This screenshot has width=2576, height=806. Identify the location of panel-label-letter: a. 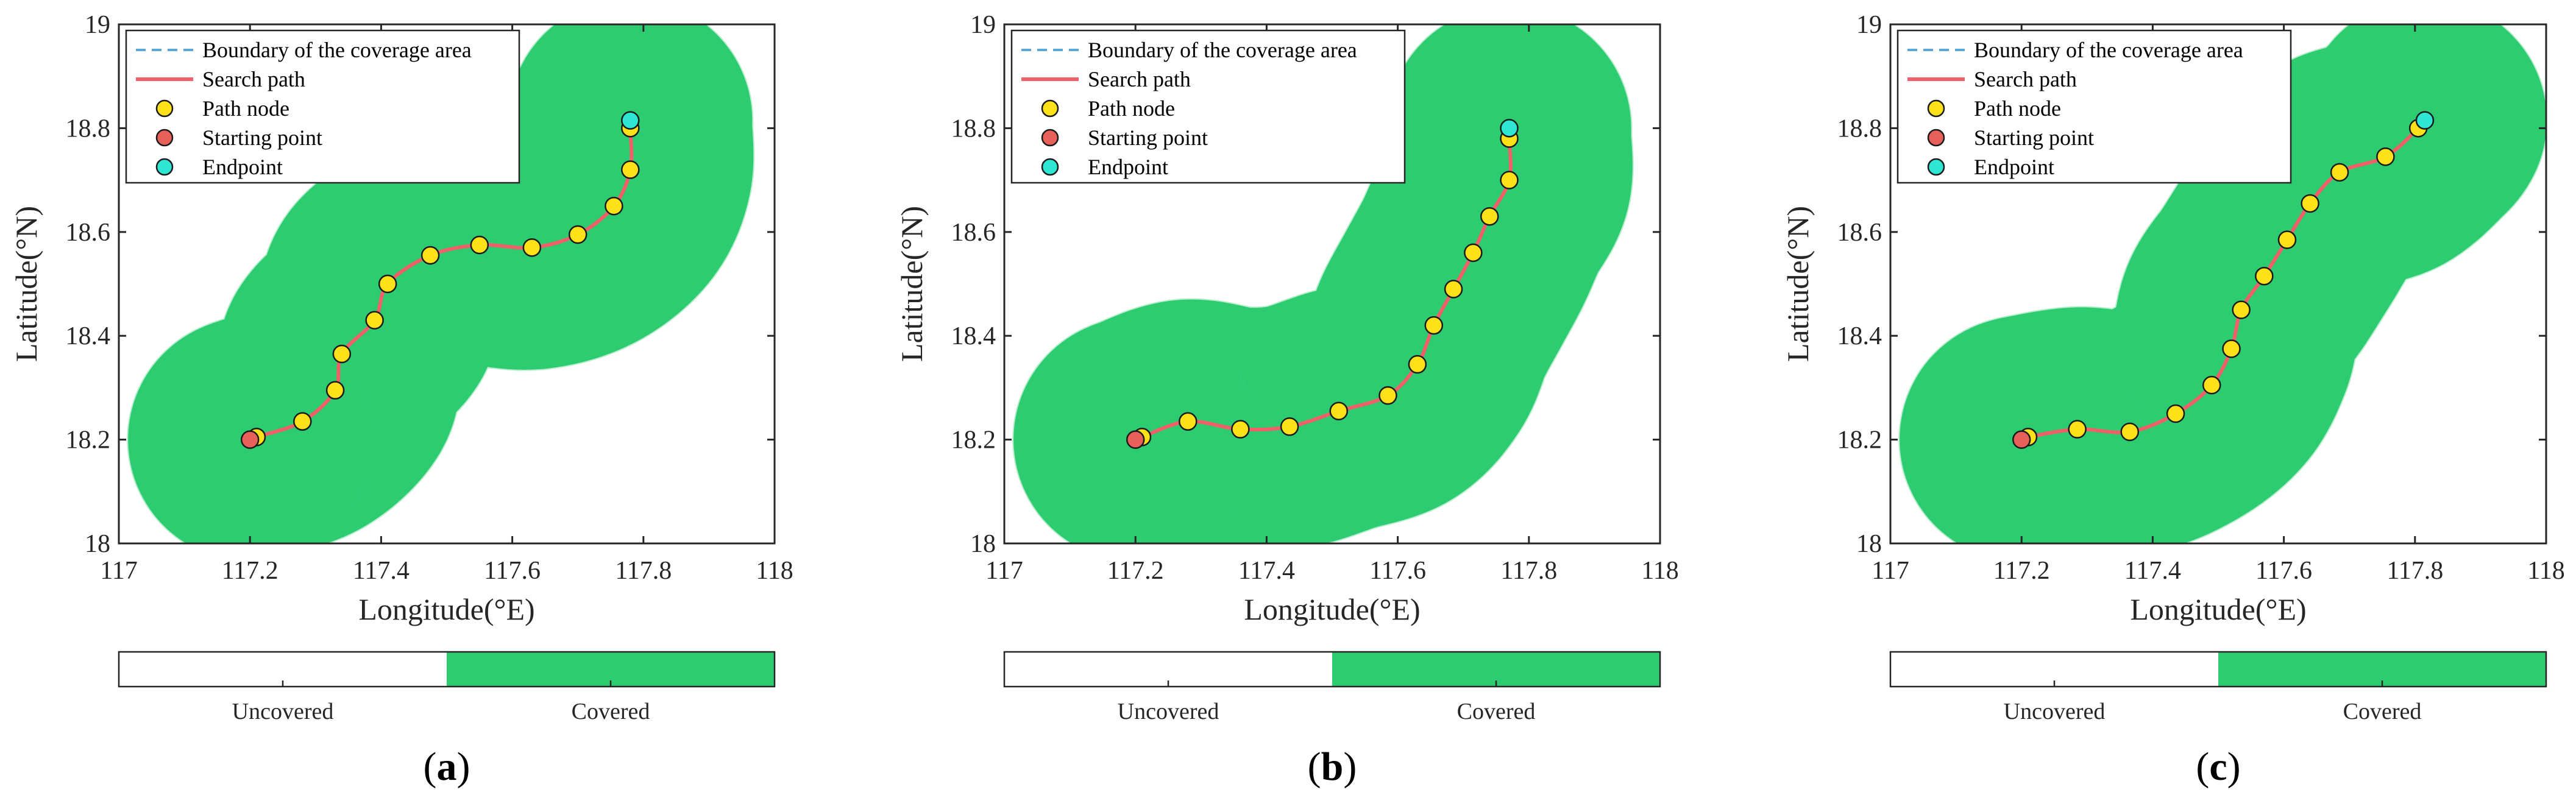
(447, 766).